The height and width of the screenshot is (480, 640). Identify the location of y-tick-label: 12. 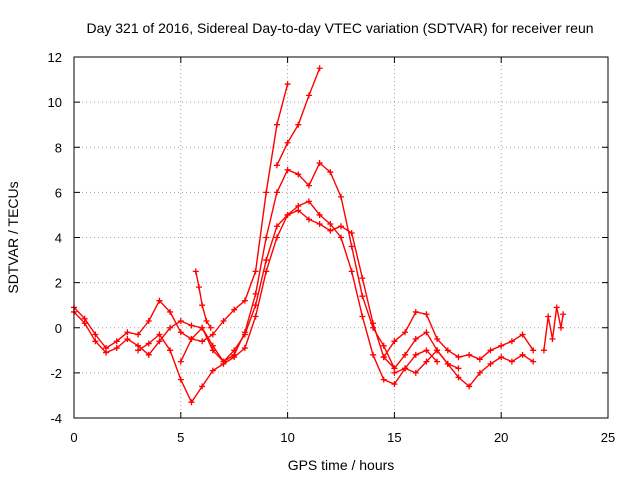
(55, 57).